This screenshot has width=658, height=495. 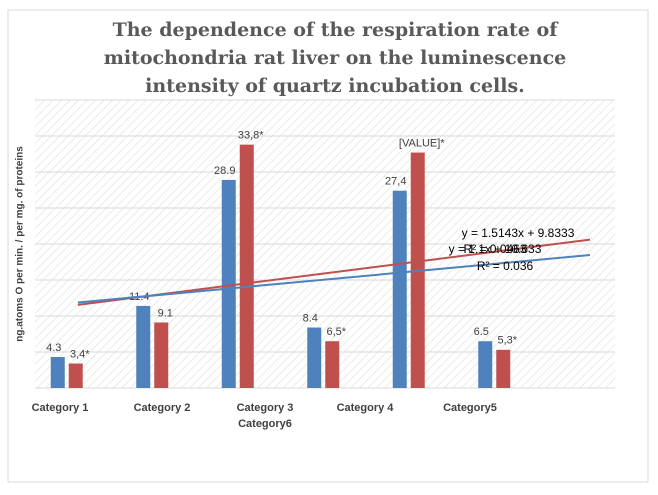 I want to click on x-tick-label: Category 4, so click(x=366, y=408).